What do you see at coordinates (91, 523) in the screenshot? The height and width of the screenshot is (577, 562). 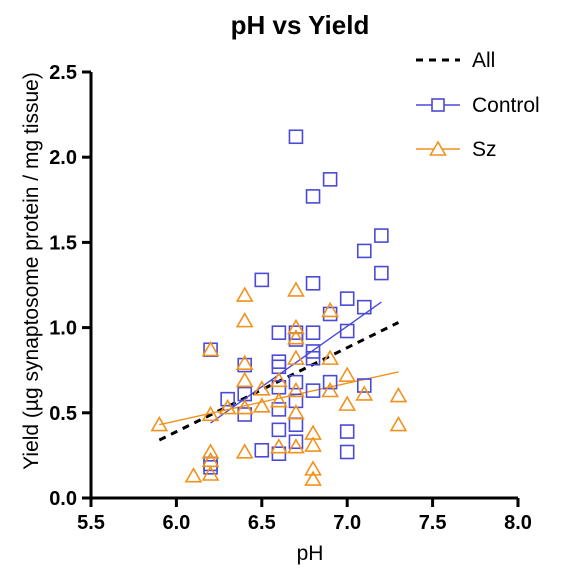 I see `x-tick-label: 5.5` at bounding box center [91, 523].